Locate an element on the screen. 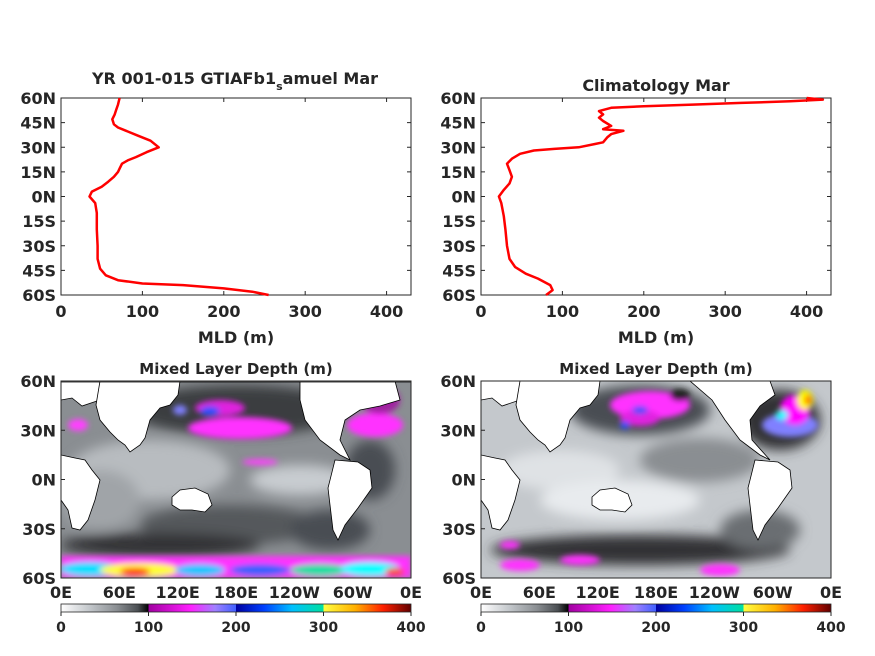 The image size is (875, 656). mld-profile-model is located at coordinates (178, 197).